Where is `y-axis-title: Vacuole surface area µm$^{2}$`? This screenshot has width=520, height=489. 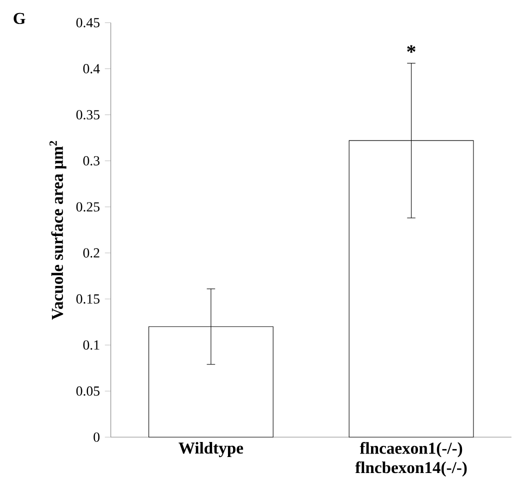
y-axis-title: Vacuole surface area µm$^{2}$ is located at coordinates (57, 230).